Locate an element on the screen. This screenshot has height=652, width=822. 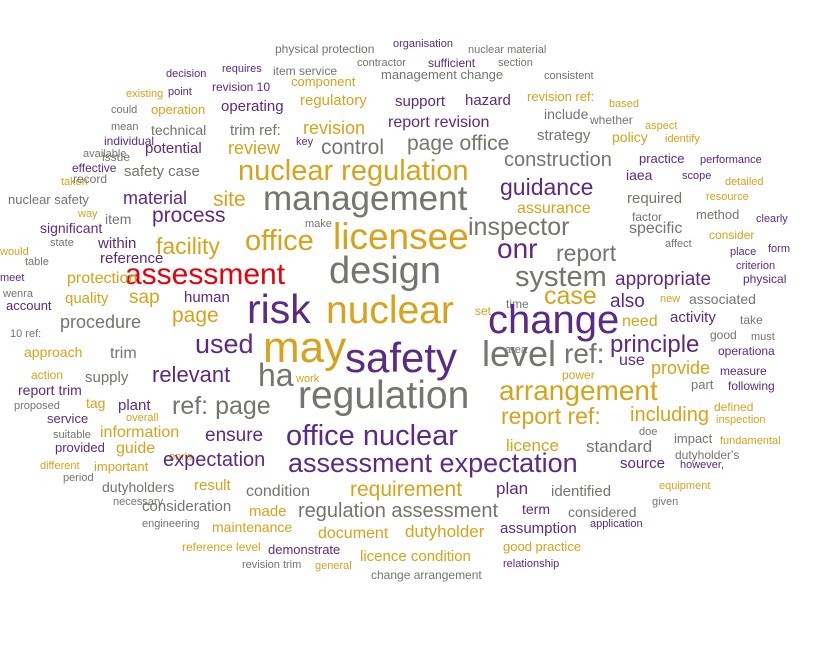
word-provide: provide is located at coordinates (681, 368).